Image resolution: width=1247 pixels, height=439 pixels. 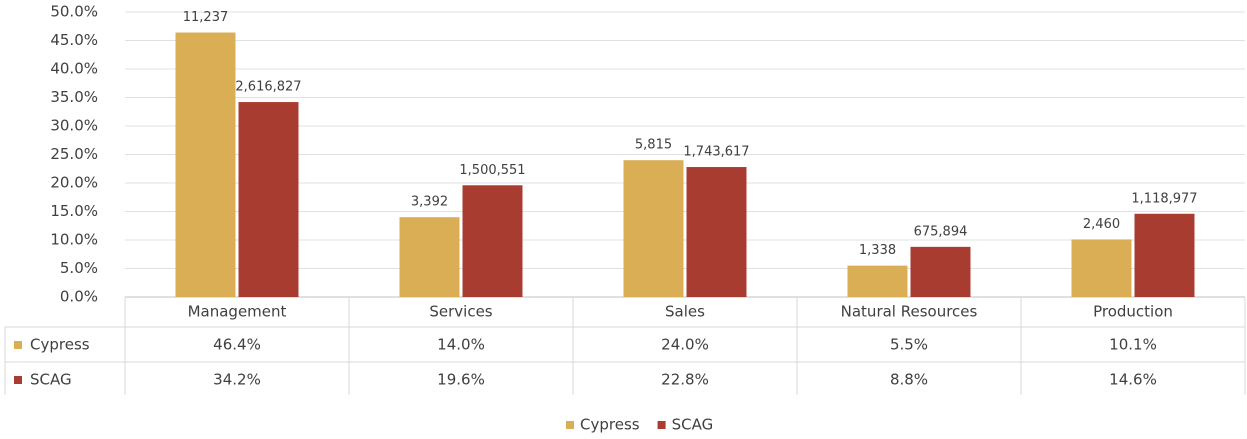 What do you see at coordinates (685, 380) in the screenshot?
I see `table-cell: 22.8%` at bounding box center [685, 380].